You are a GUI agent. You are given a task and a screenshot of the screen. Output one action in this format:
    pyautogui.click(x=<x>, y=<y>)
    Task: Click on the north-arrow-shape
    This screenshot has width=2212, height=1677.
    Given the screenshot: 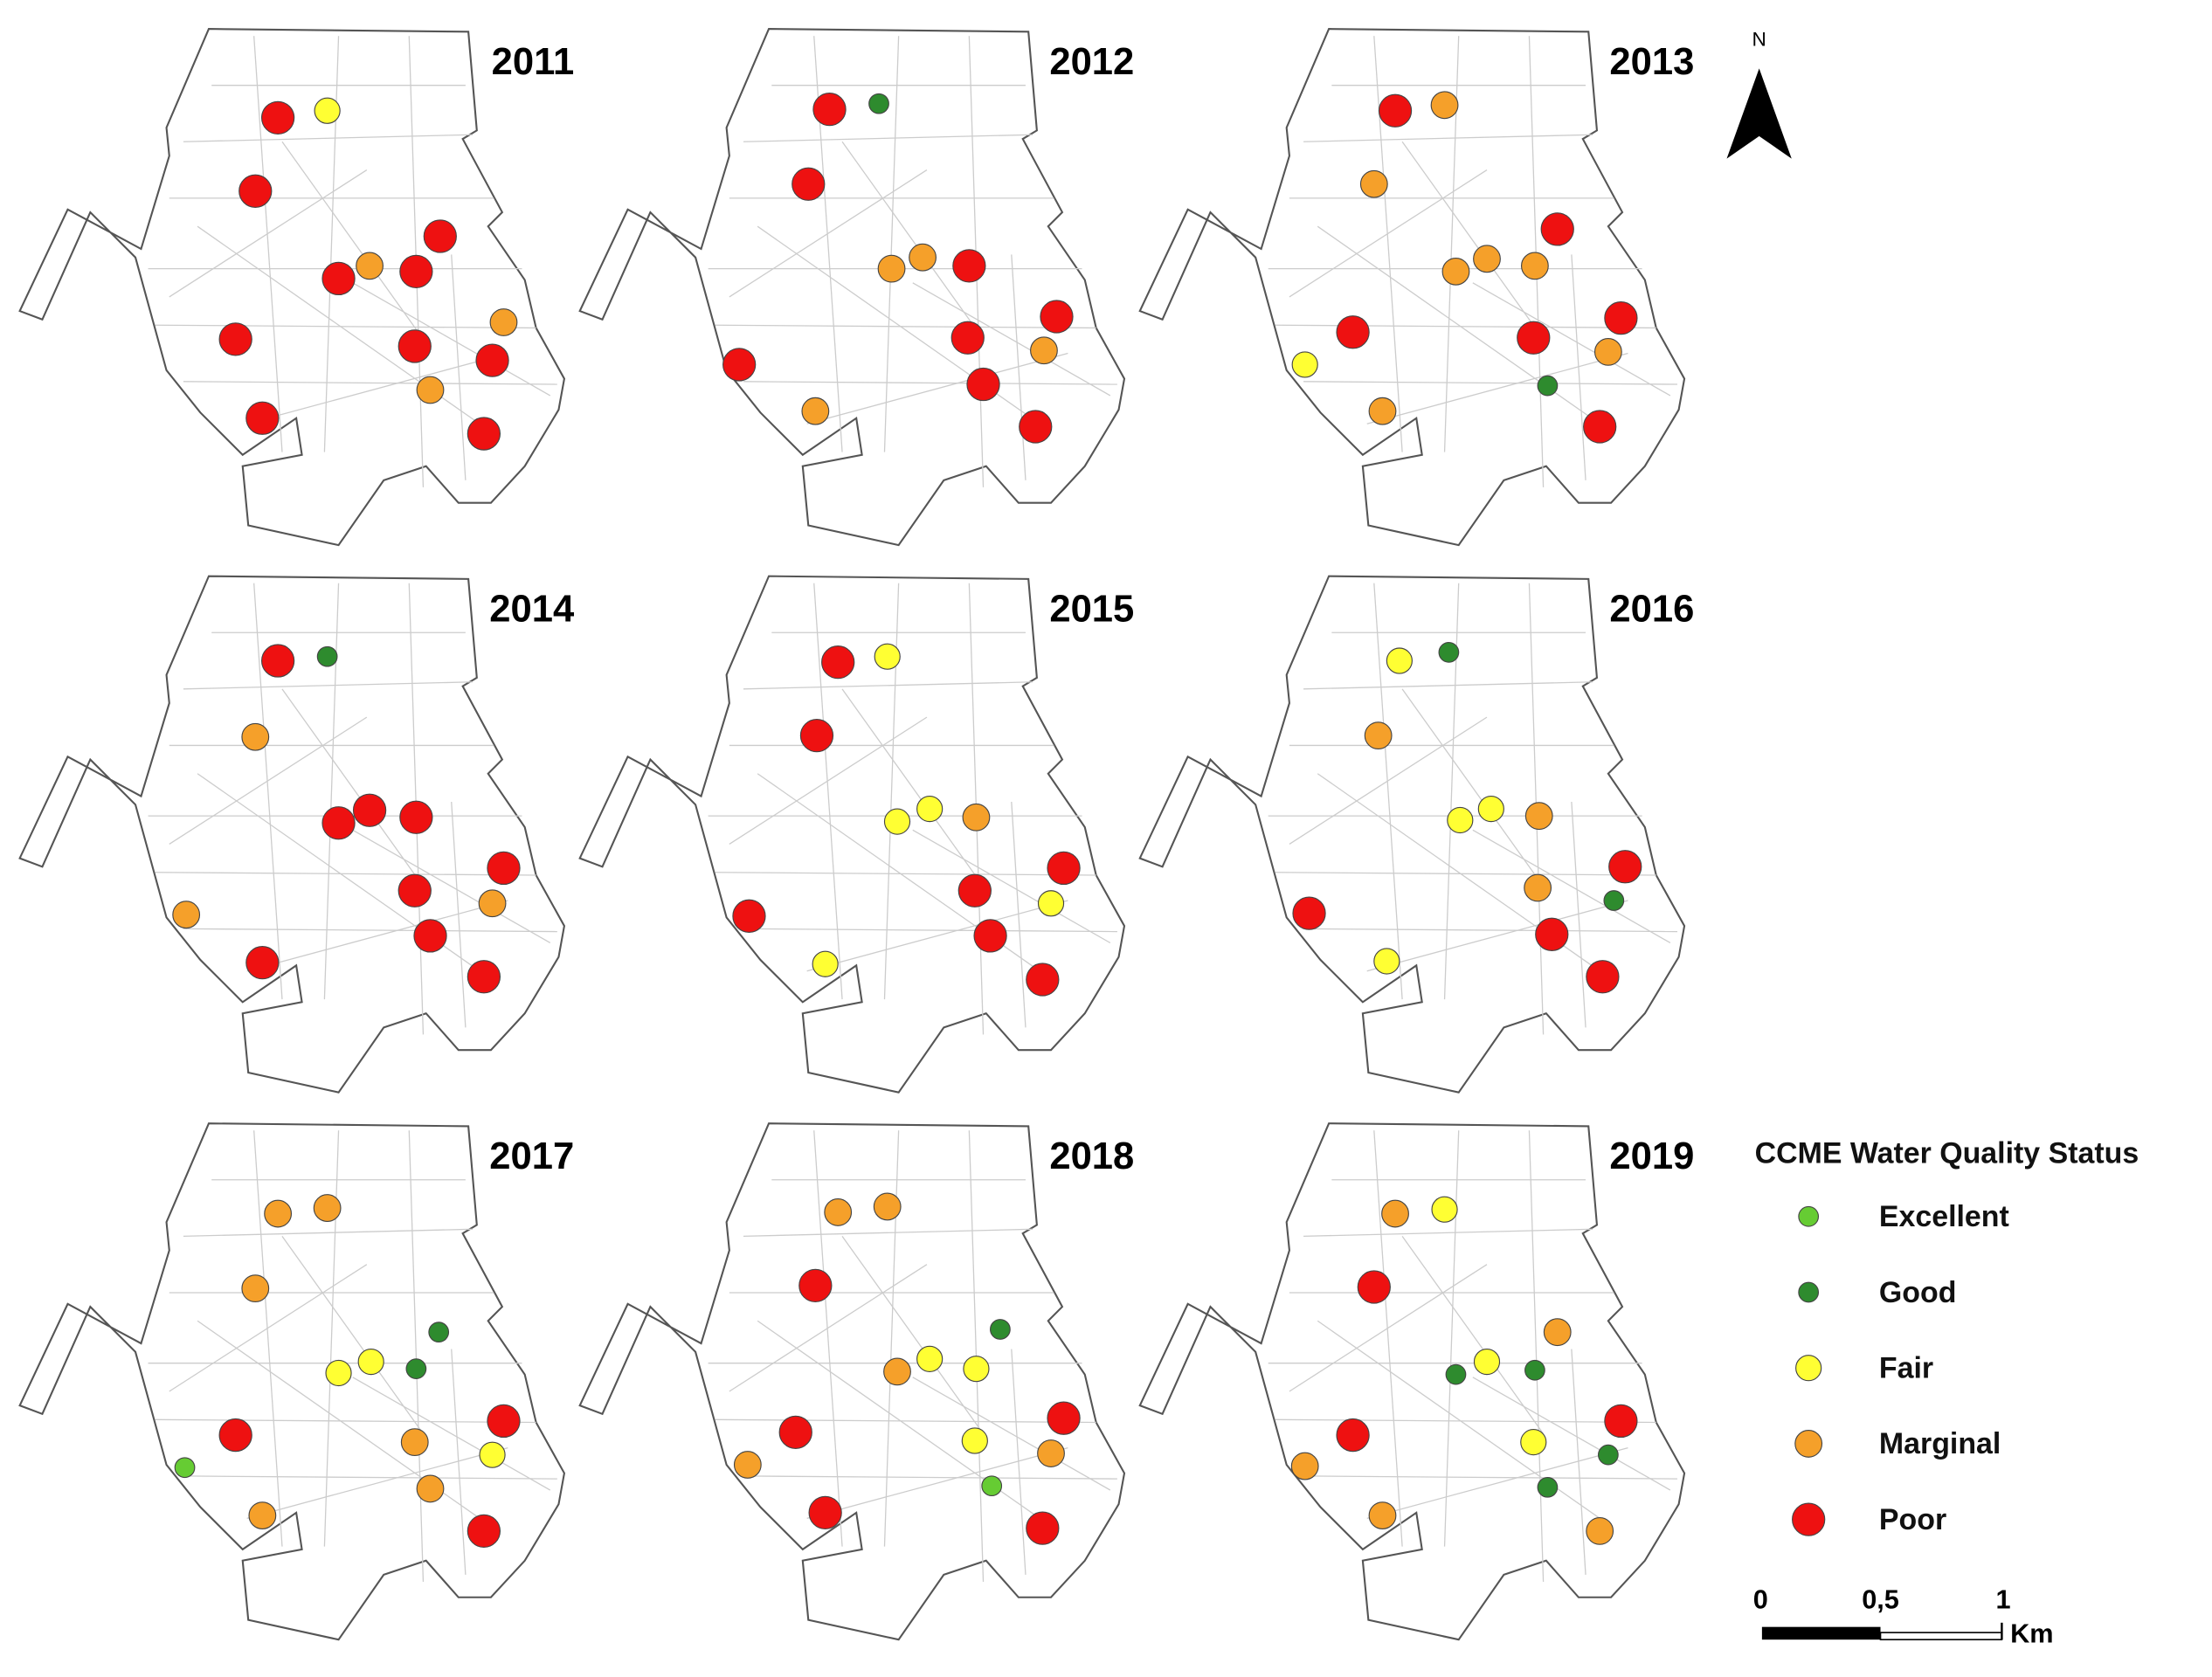 What is the action you would take?
    pyautogui.click(x=1759, y=113)
    